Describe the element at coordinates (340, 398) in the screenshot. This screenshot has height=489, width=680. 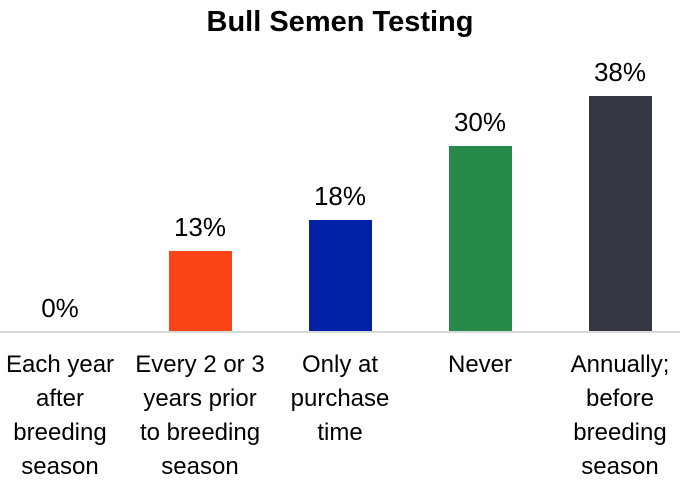
I see `x-axis-label: Only at purchase time` at that location.